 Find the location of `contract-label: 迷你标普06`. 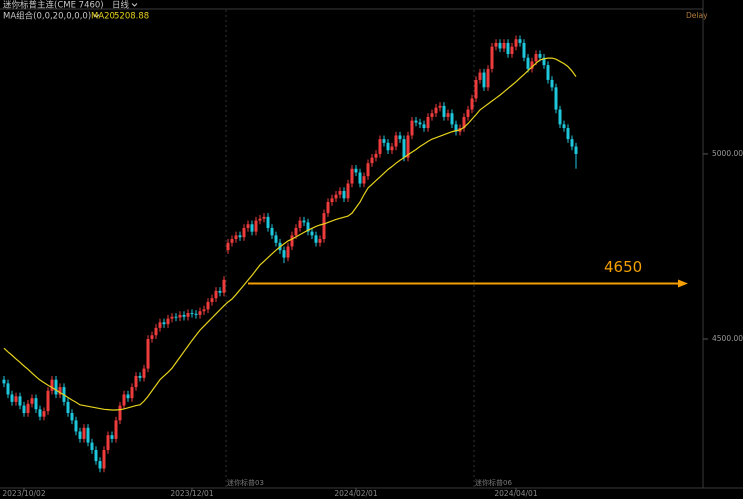

contract-label: 迷你标普06 is located at coordinates (493, 482).